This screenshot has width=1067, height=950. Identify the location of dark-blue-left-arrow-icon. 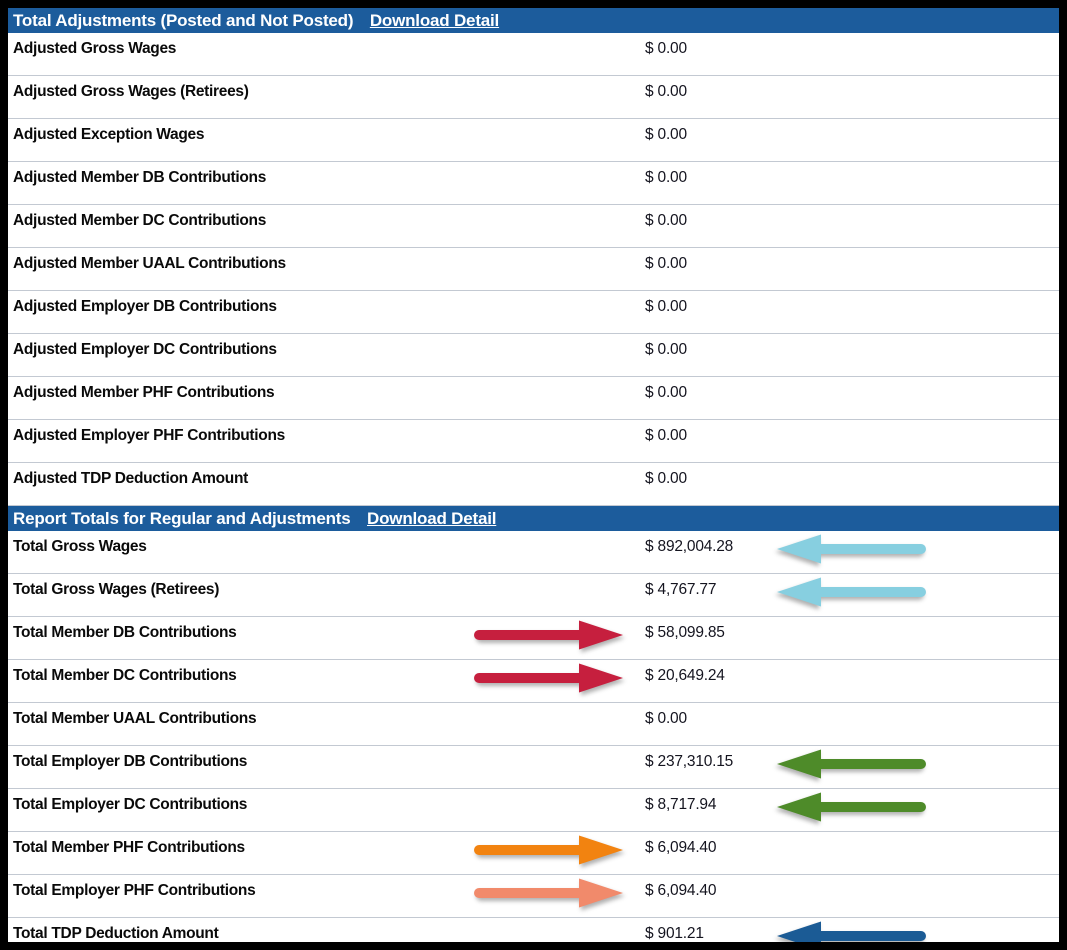
(854, 931).